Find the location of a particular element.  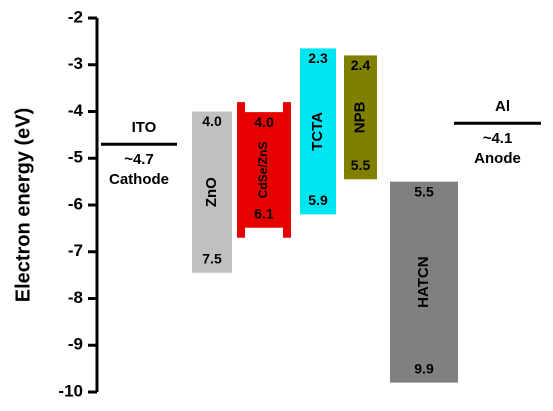

y-tick-label: -7 is located at coordinates (75, 250).